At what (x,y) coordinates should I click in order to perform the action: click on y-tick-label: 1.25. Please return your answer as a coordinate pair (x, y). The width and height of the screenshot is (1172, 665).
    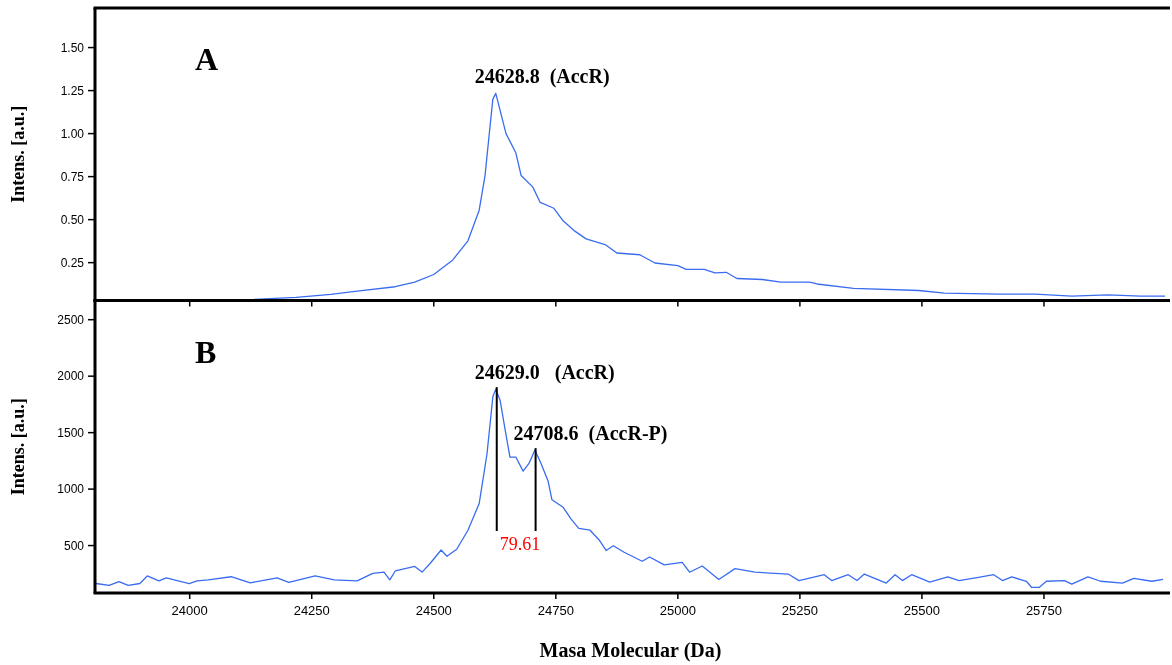
    Looking at the image, I should click on (72, 90).